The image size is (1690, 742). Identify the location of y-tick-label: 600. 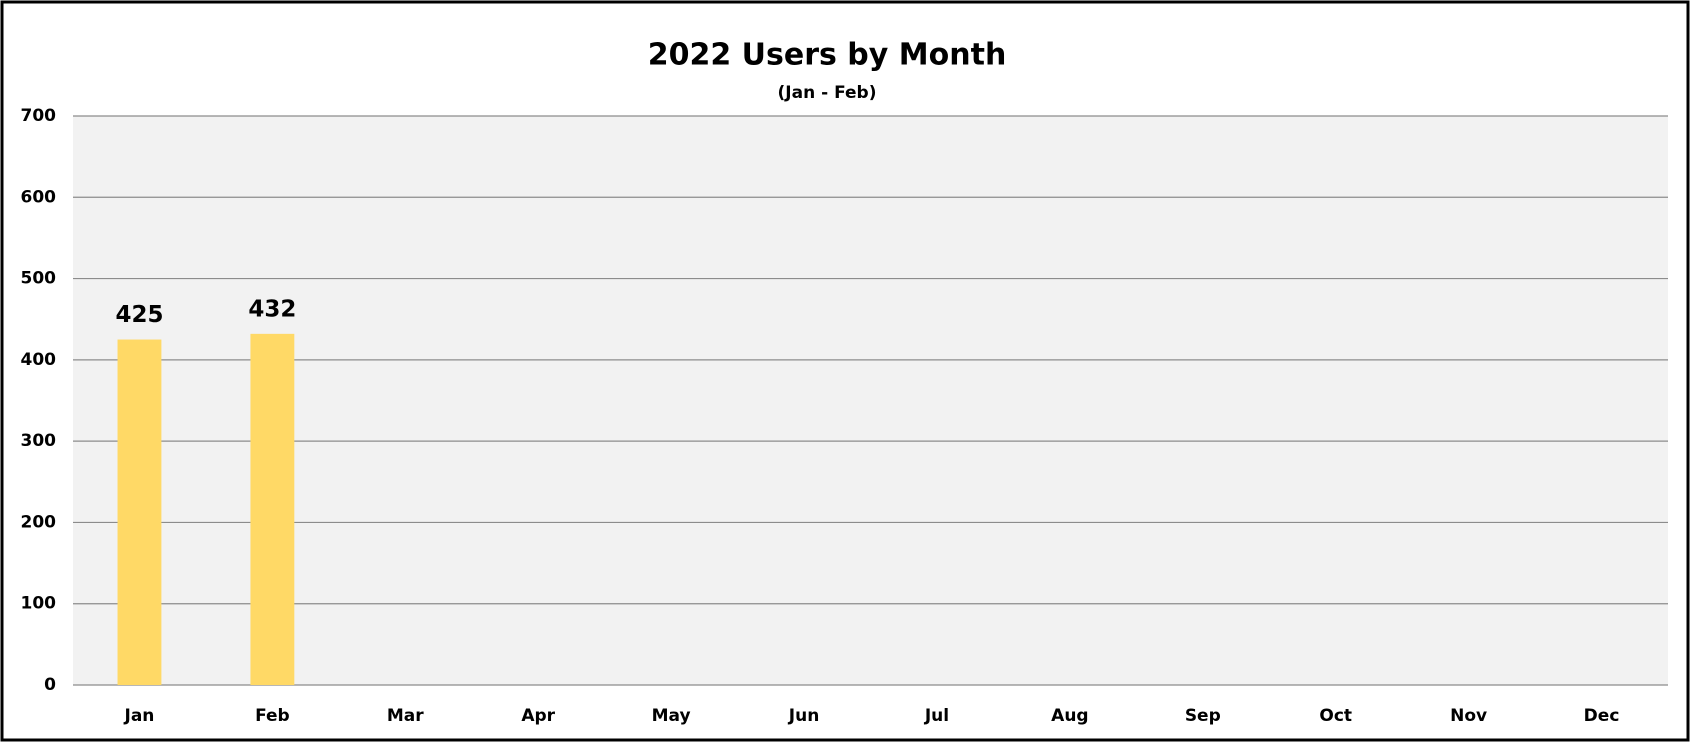
(39, 197).